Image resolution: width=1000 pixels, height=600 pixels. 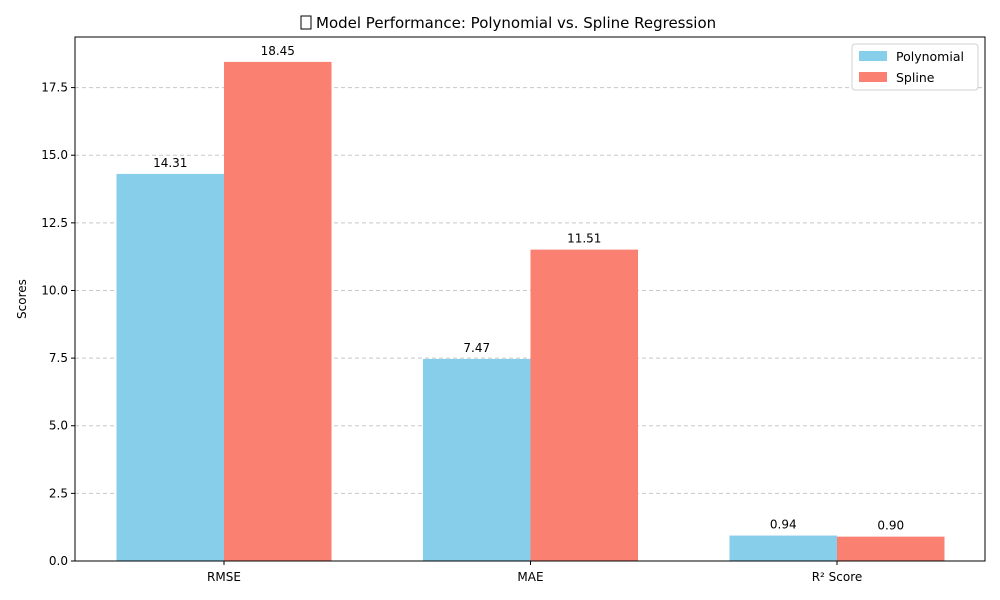 What do you see at coordinates (873, 77) in the screenshot?
I see `legend-swatch-spline` at bounding box center [873, 77].